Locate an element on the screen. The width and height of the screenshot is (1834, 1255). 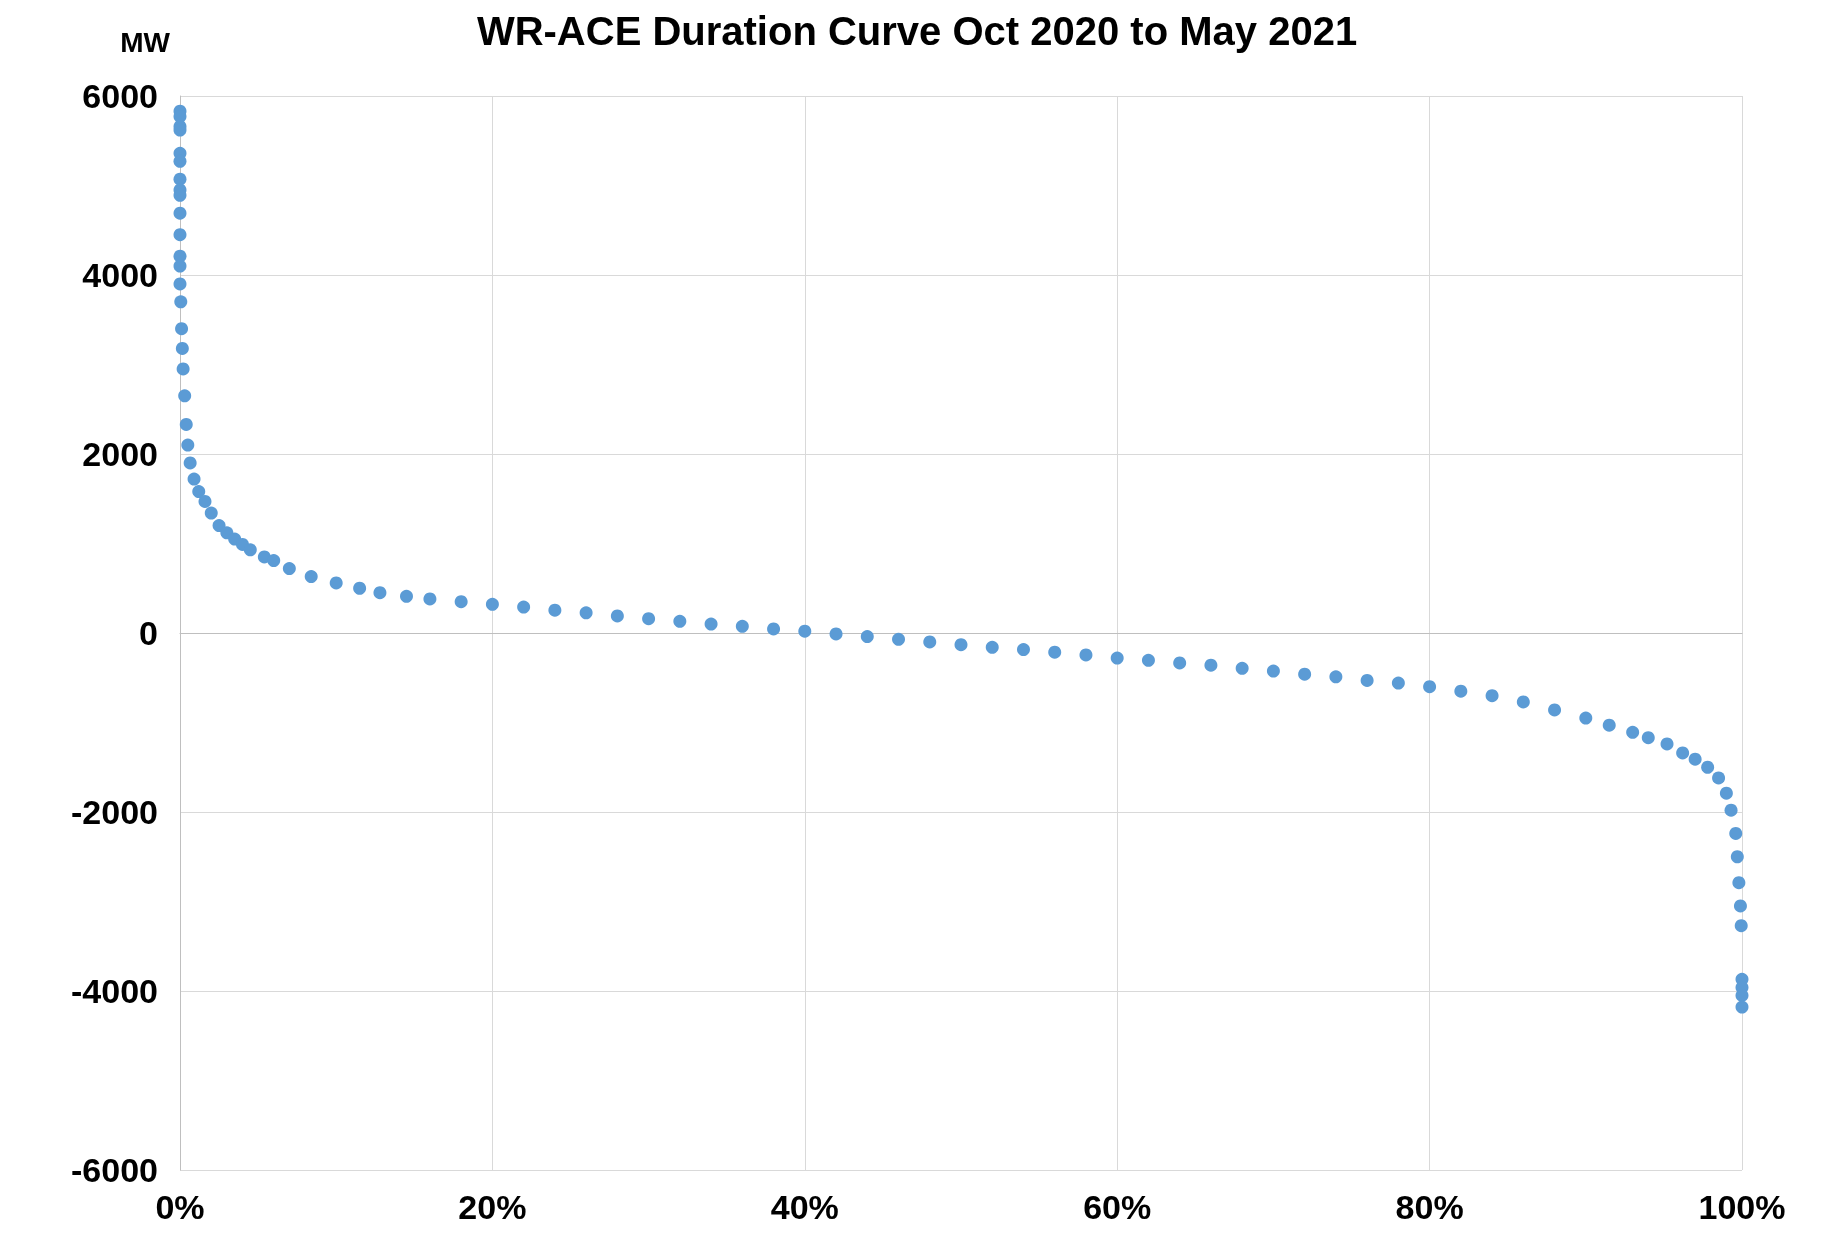
y-tick-label: -6000 is located at coordinates (114, 1170).